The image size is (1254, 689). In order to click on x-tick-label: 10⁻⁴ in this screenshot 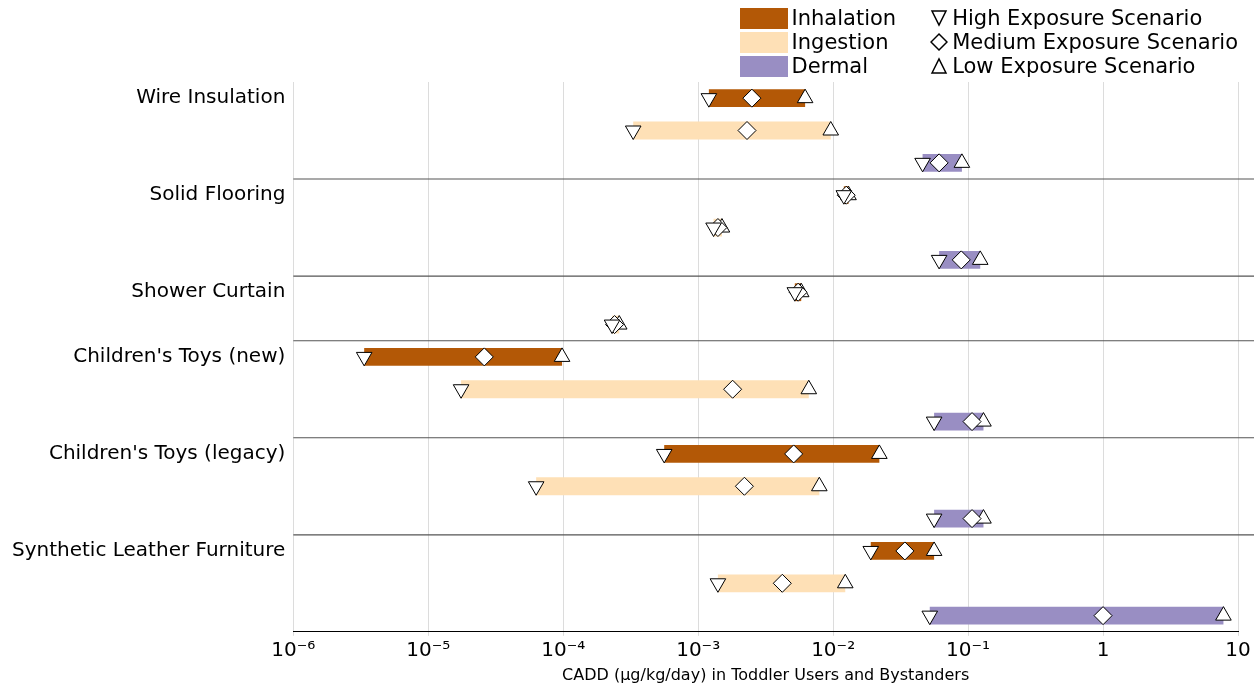, I will do `click(563, 649)`.